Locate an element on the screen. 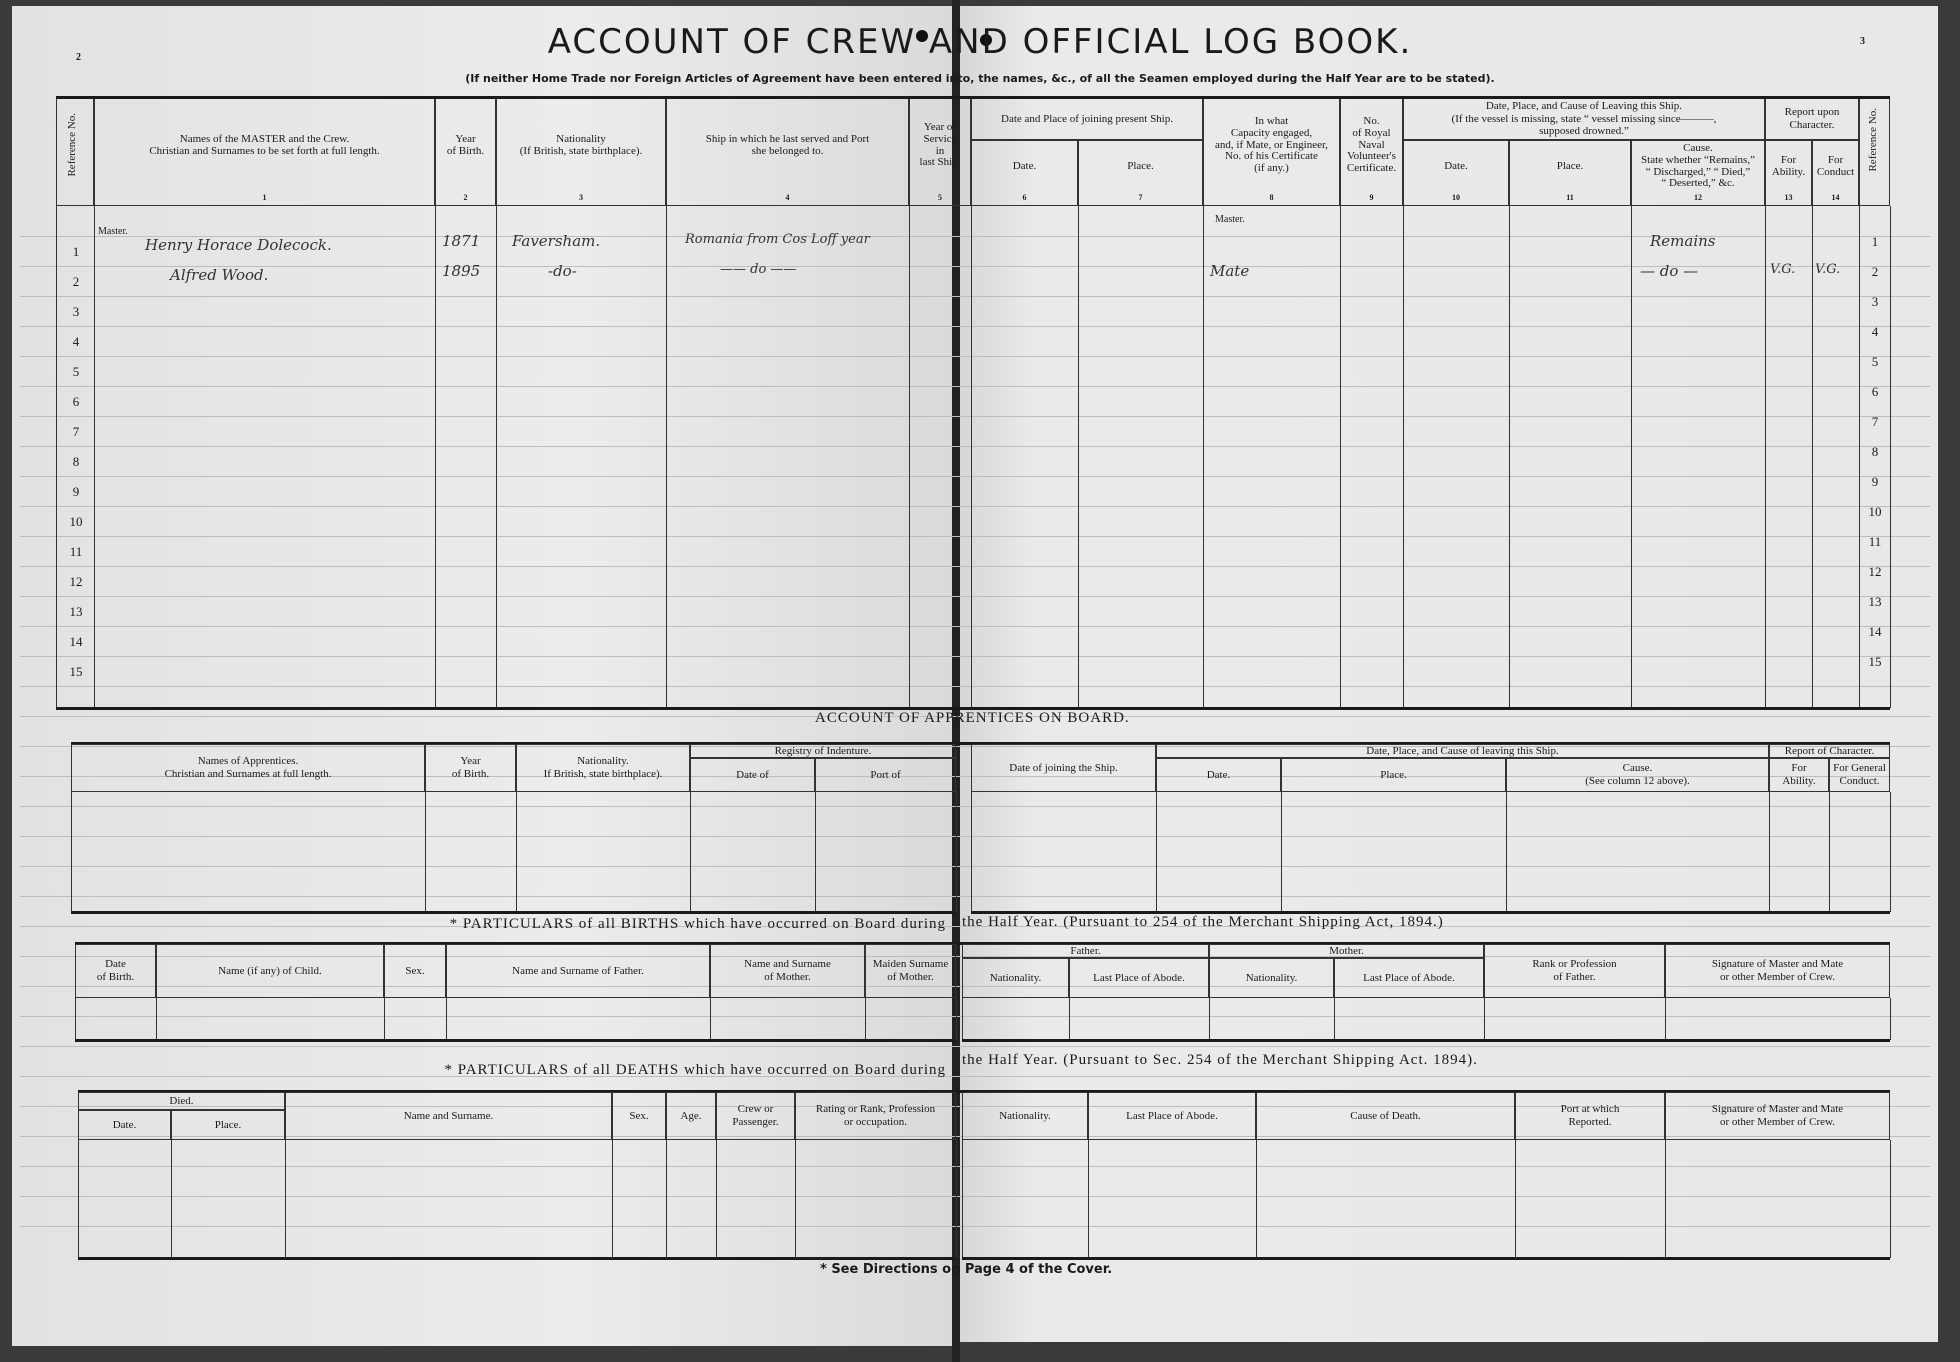 This screenshot has width=1960, height=1362. header-apprentice-report-group: Report of Character. is located at coordinates (1829, 751).